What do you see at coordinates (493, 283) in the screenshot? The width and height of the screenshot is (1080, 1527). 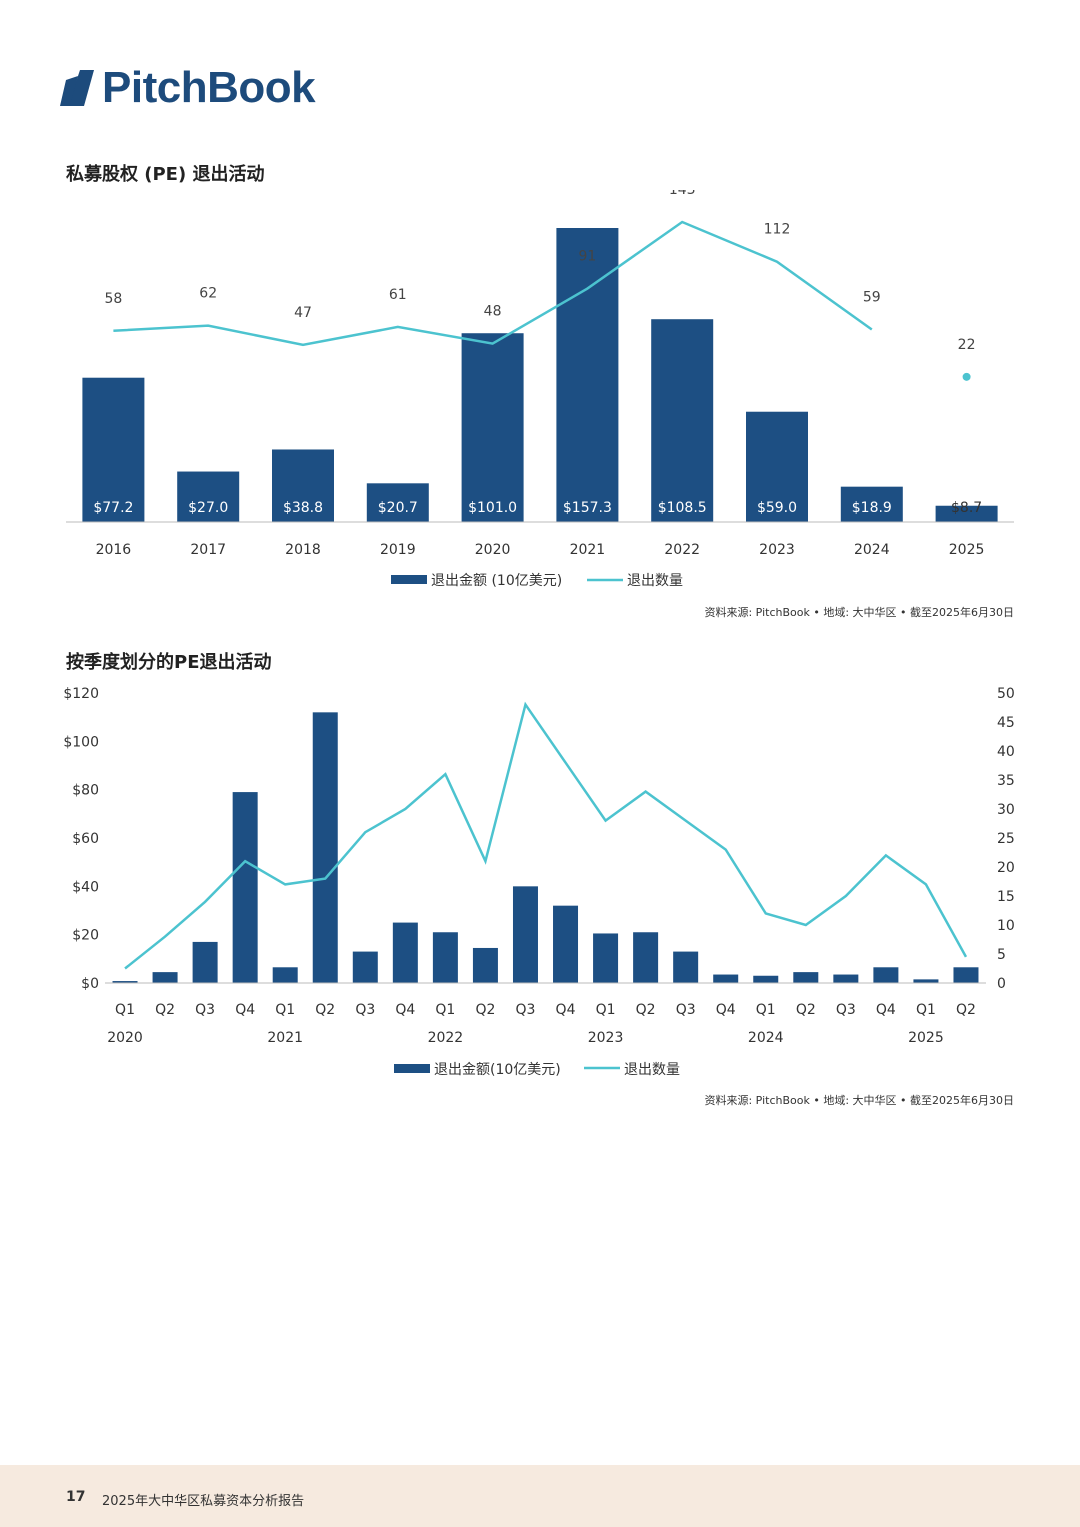 I see `exit-count-line` at bounding box center [493, 283].